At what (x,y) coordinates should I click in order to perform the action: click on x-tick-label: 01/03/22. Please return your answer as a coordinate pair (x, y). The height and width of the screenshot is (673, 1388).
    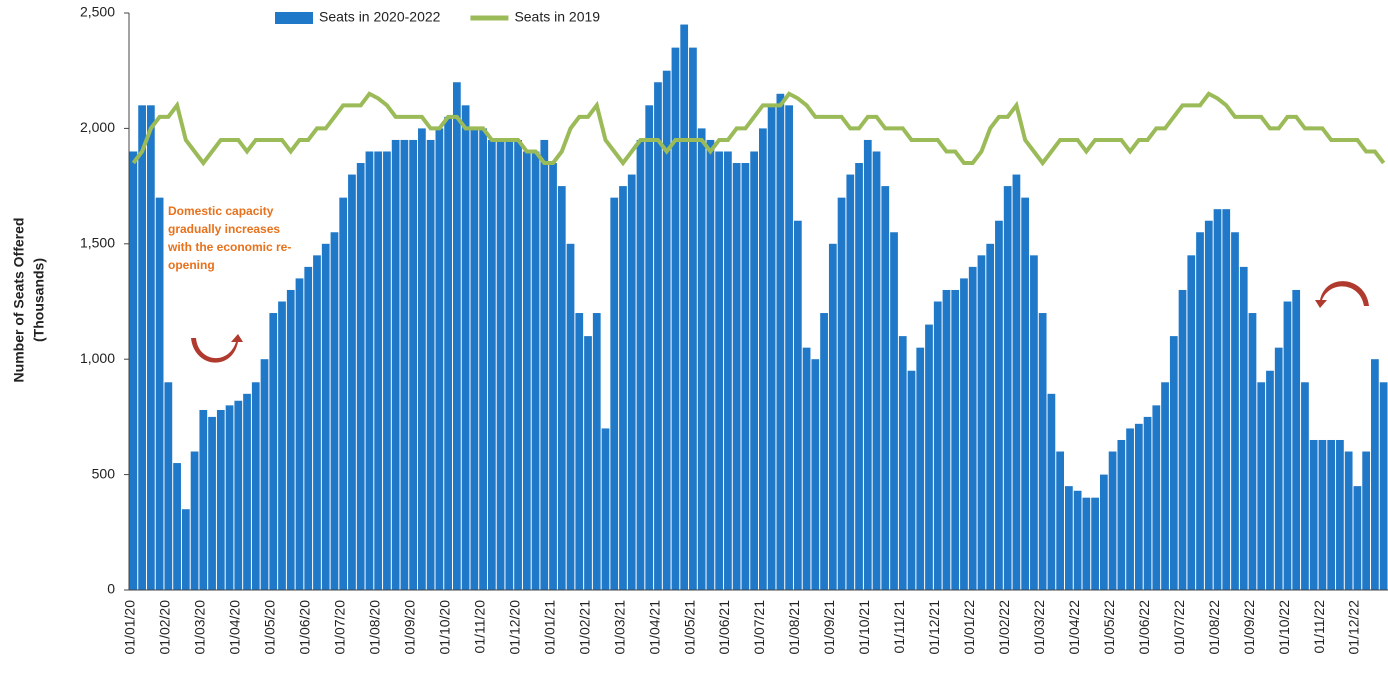
    Looking at the image, I should click on (1039, 627).